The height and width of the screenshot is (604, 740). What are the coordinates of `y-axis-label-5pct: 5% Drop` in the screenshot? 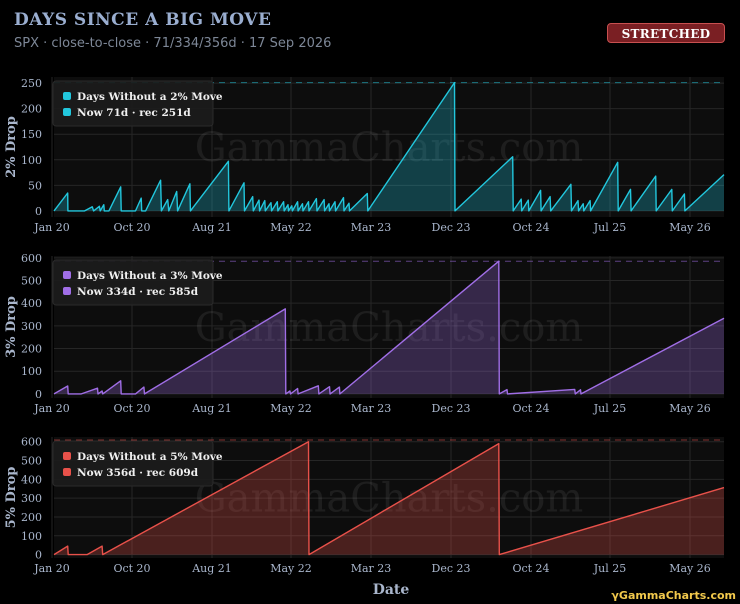 It's located at (11, 498).